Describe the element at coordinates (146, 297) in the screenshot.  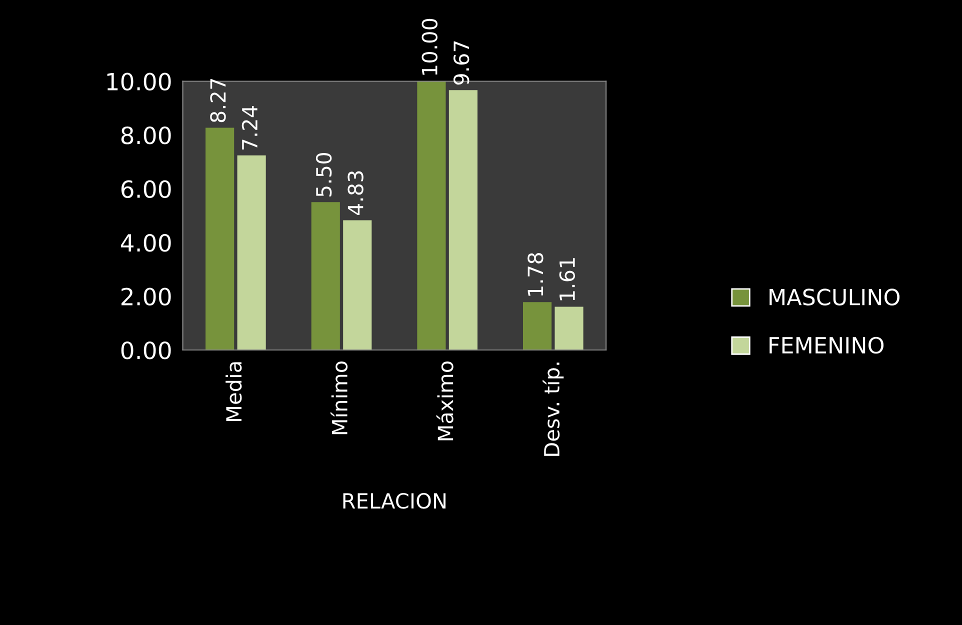
I see `y-tick-label: 2.00` at that location.